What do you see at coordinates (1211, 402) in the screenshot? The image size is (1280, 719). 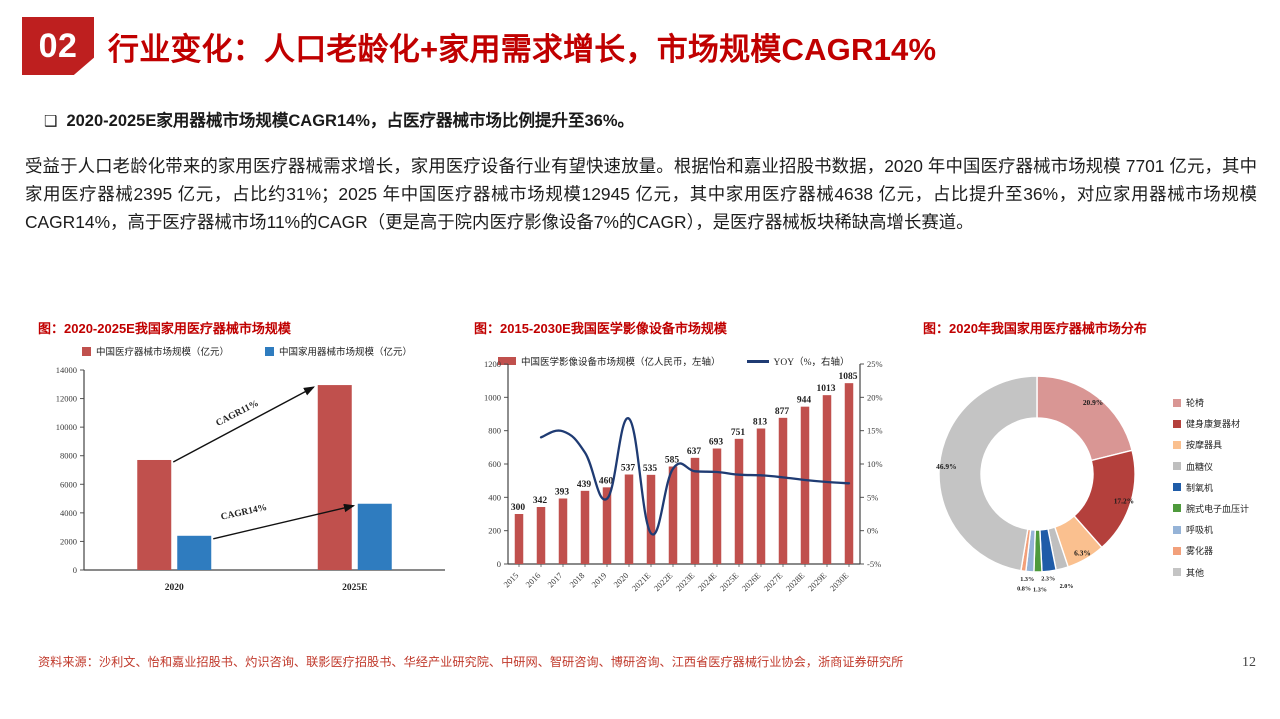 I see `chart3-legend-item-0: 轮椅` at bounding box center [1211, 402].